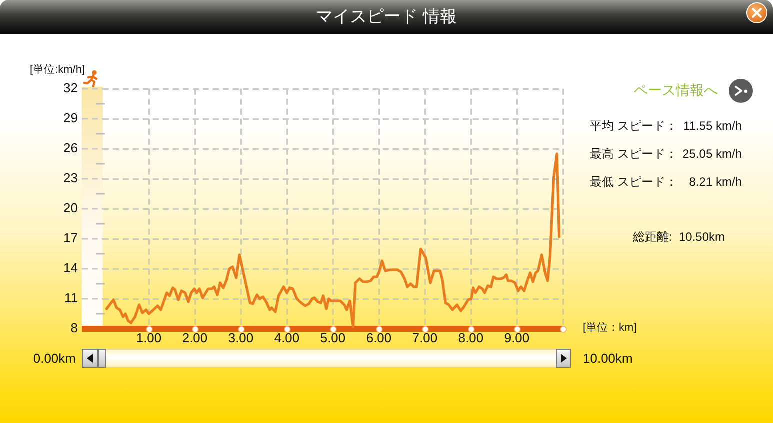 This screenshot has width=773, height=423. I want to click on y-axis-title: [単位:km/h], so click(58, 70).